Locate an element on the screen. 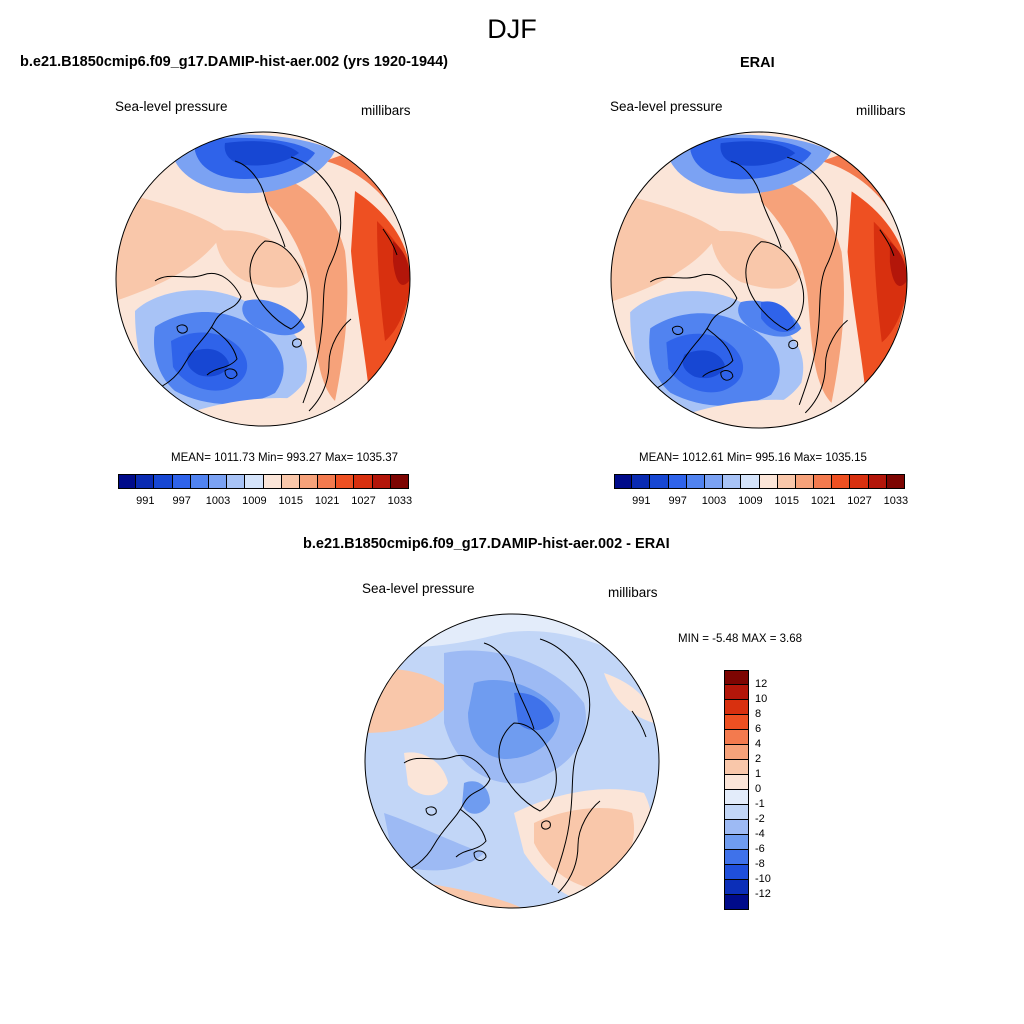  colorbar-tick-label: 8 is located at coordinates (758, 714).